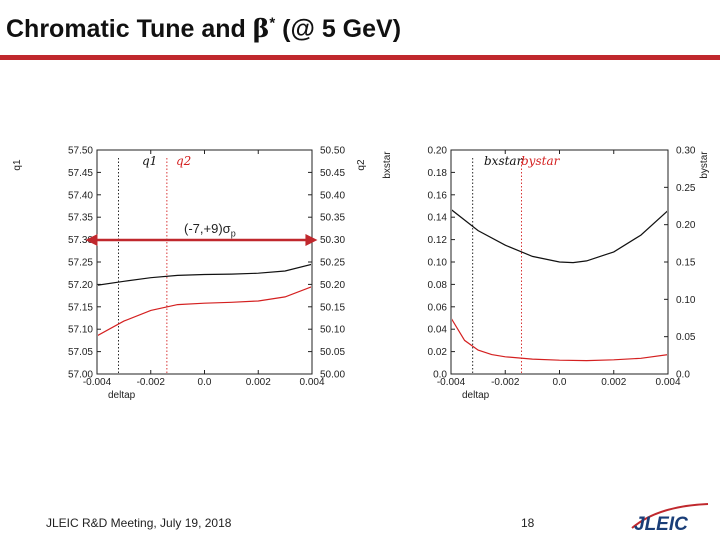  Describe the element at coordinates (258, 382) in the screenshot. I see `chart1-x-tick-label: 0.002` at that location.